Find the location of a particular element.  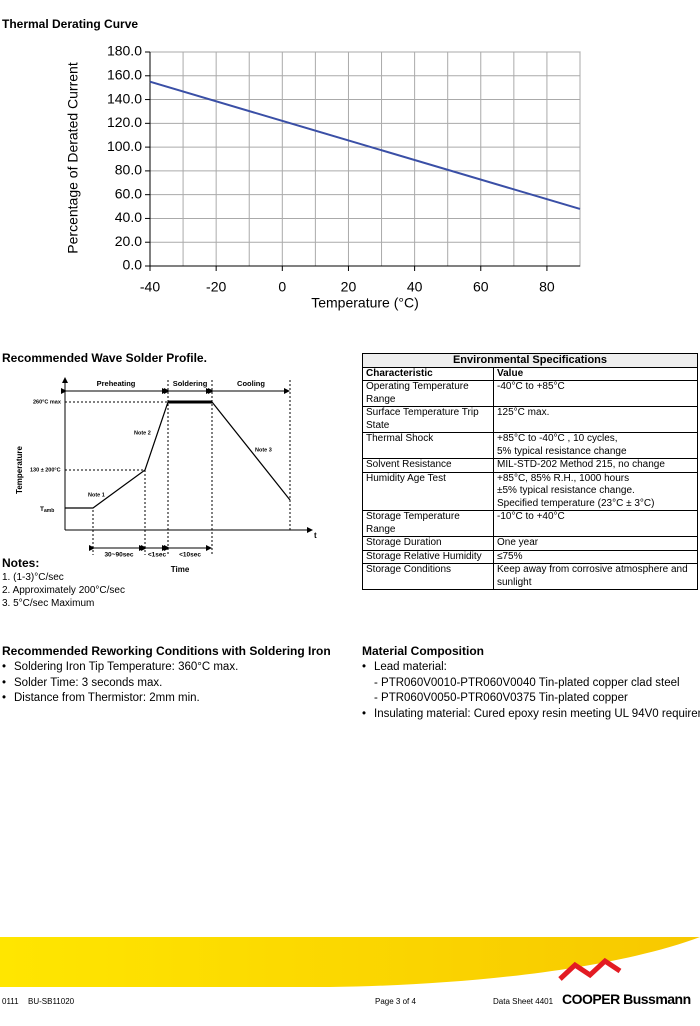

cell-line: -10°C to +40°C is located at coordinates (531, 516).